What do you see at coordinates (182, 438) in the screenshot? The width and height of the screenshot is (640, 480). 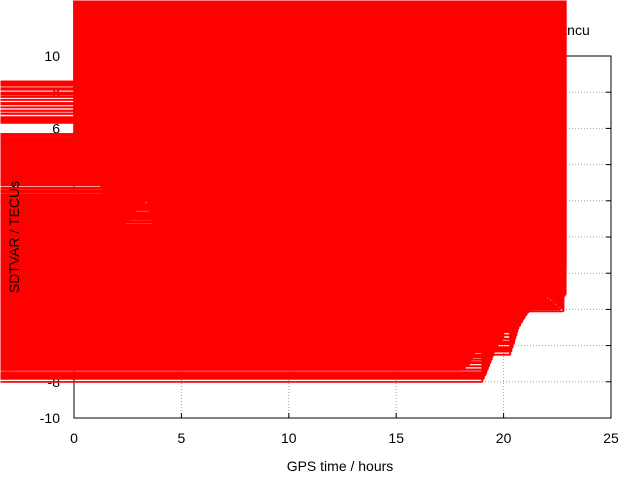 I see `x-tick-label: 5` at bounding box center [182, 438].